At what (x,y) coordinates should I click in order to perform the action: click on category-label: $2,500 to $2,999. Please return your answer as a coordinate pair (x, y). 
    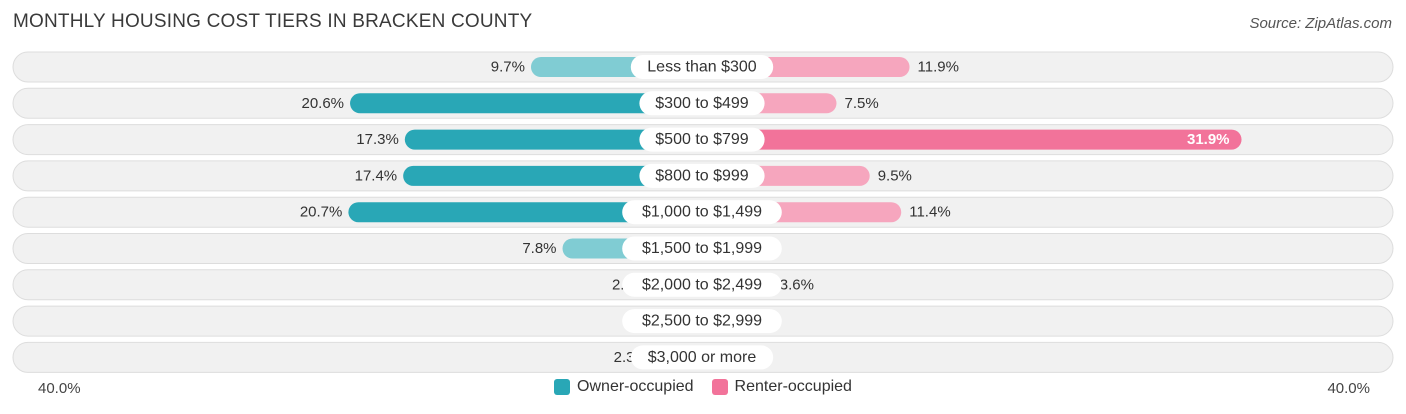
    Looking at the image, I should click on (702, 321).